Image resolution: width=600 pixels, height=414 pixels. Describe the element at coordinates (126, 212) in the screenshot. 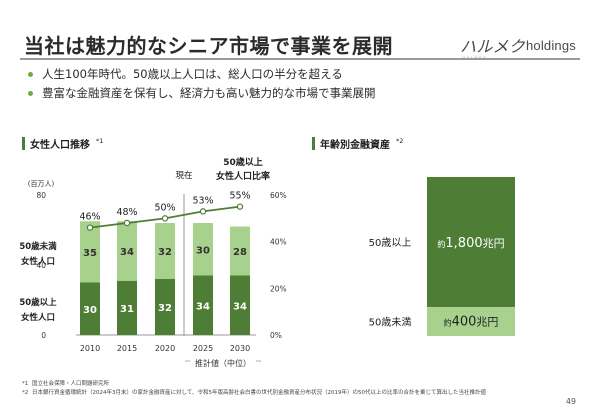

I see `ratio-label: 48%` at that location.